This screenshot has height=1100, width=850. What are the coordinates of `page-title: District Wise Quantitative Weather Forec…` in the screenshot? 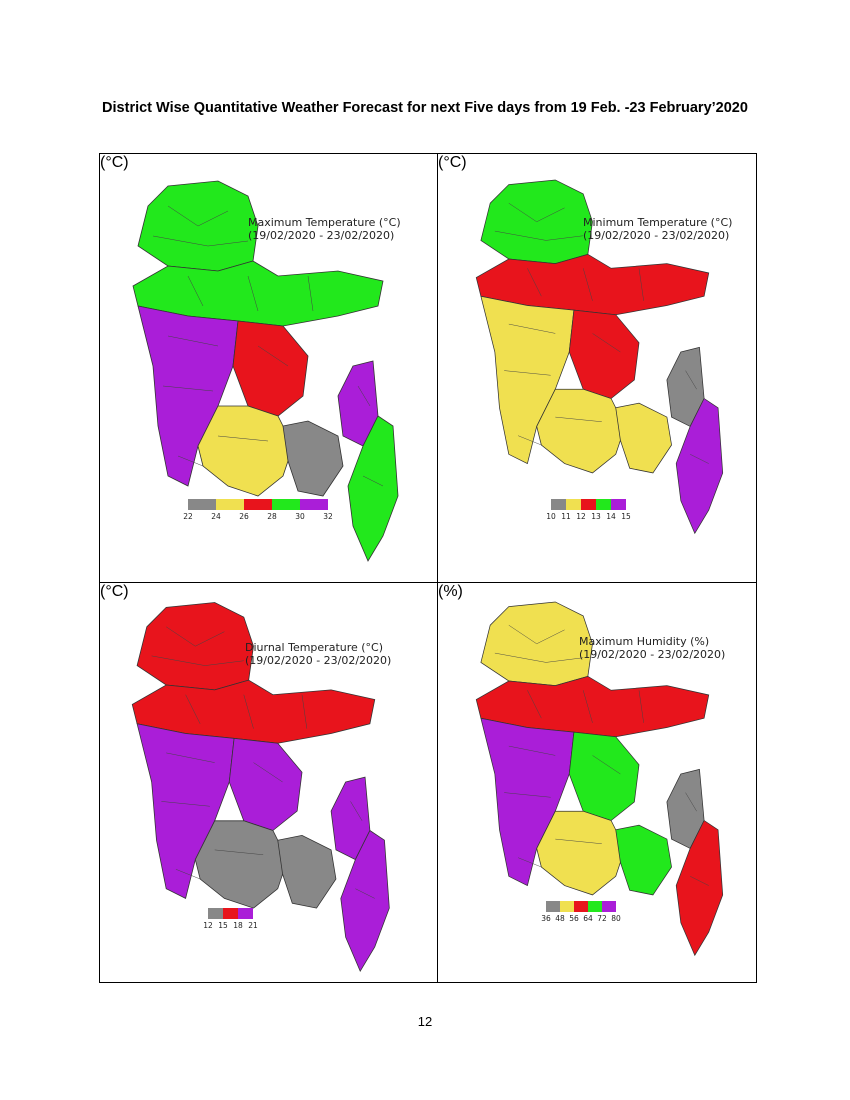 It's located at (425, 108).